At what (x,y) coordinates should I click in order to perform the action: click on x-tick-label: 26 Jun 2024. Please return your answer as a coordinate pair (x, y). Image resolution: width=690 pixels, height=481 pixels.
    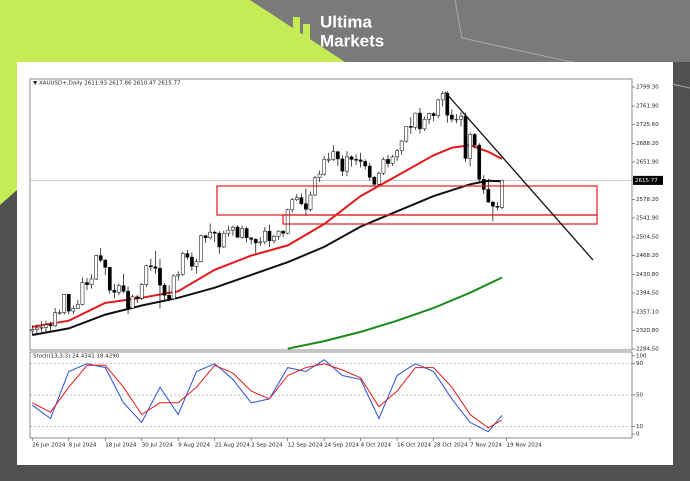
    Looking at the image, I should click on (49, 446).